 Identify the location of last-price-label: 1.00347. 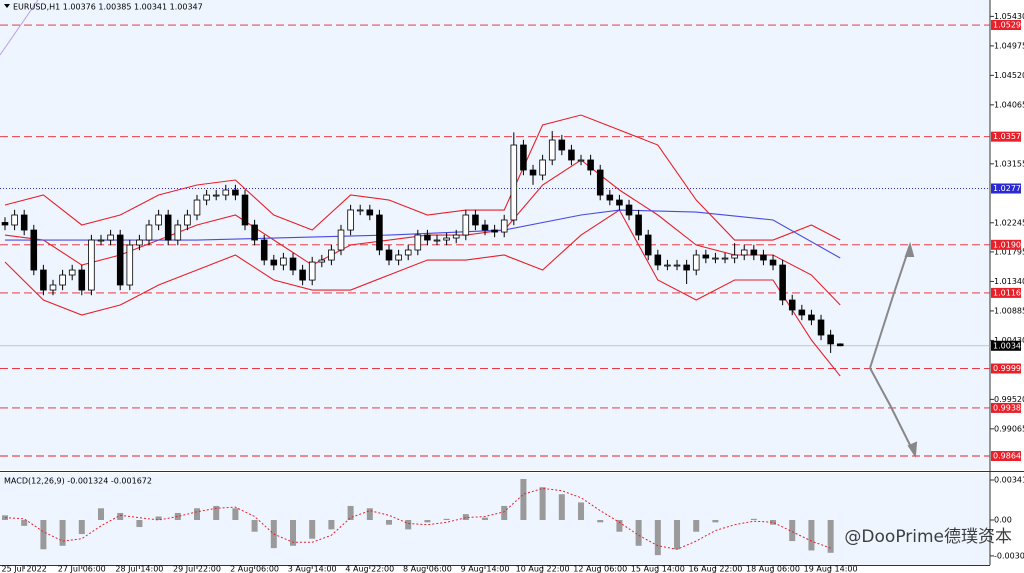
(1008, 345).